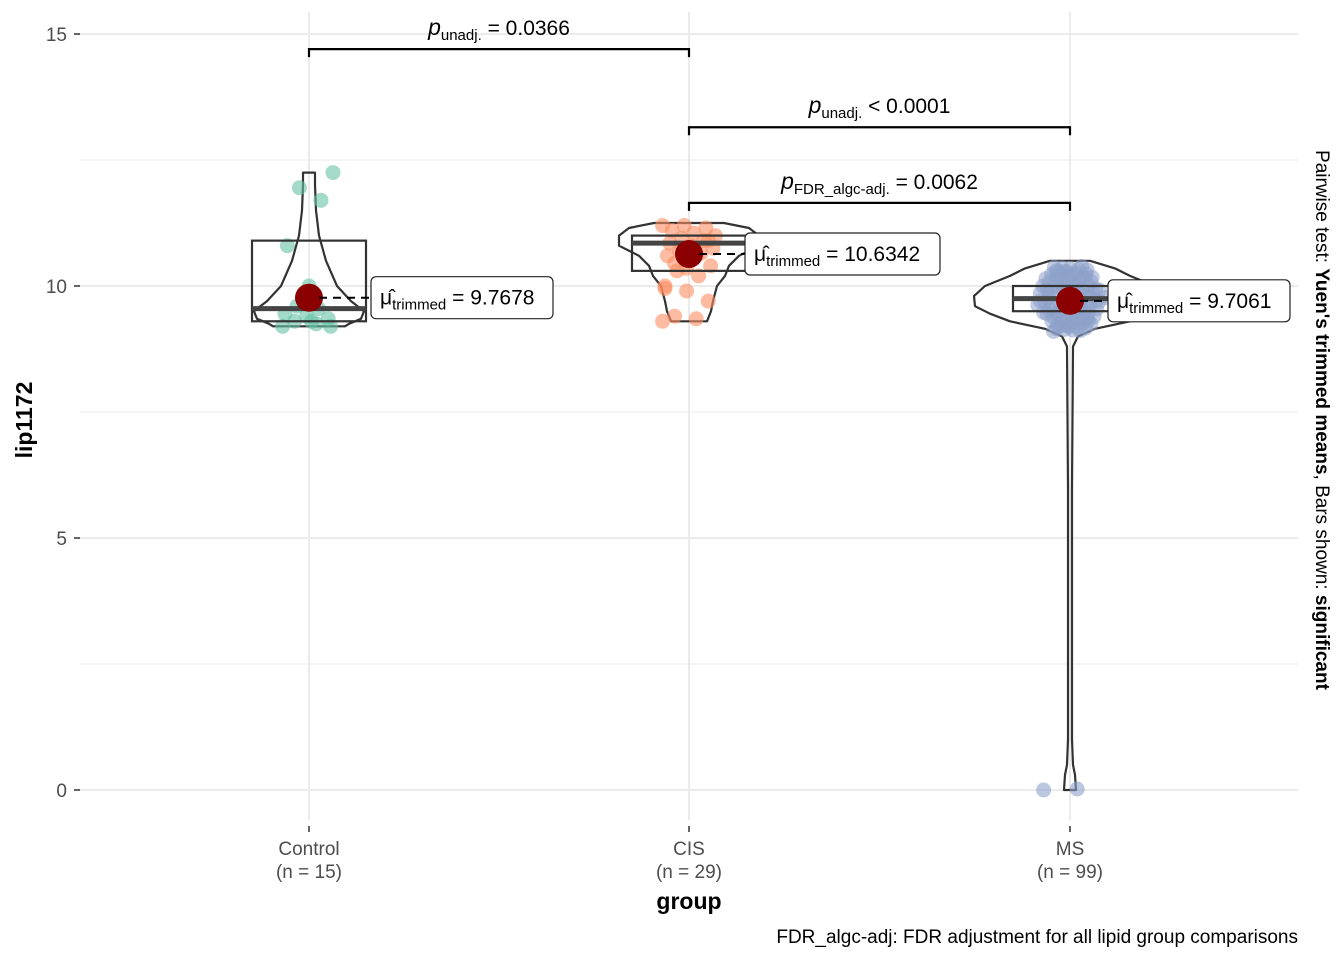 Image resolution: width=1344 pixels, height=960 pixels. I want to click on x-axis: Control(n = 15) CIS(n = 29) MS(n = 99), so click(689, 854).